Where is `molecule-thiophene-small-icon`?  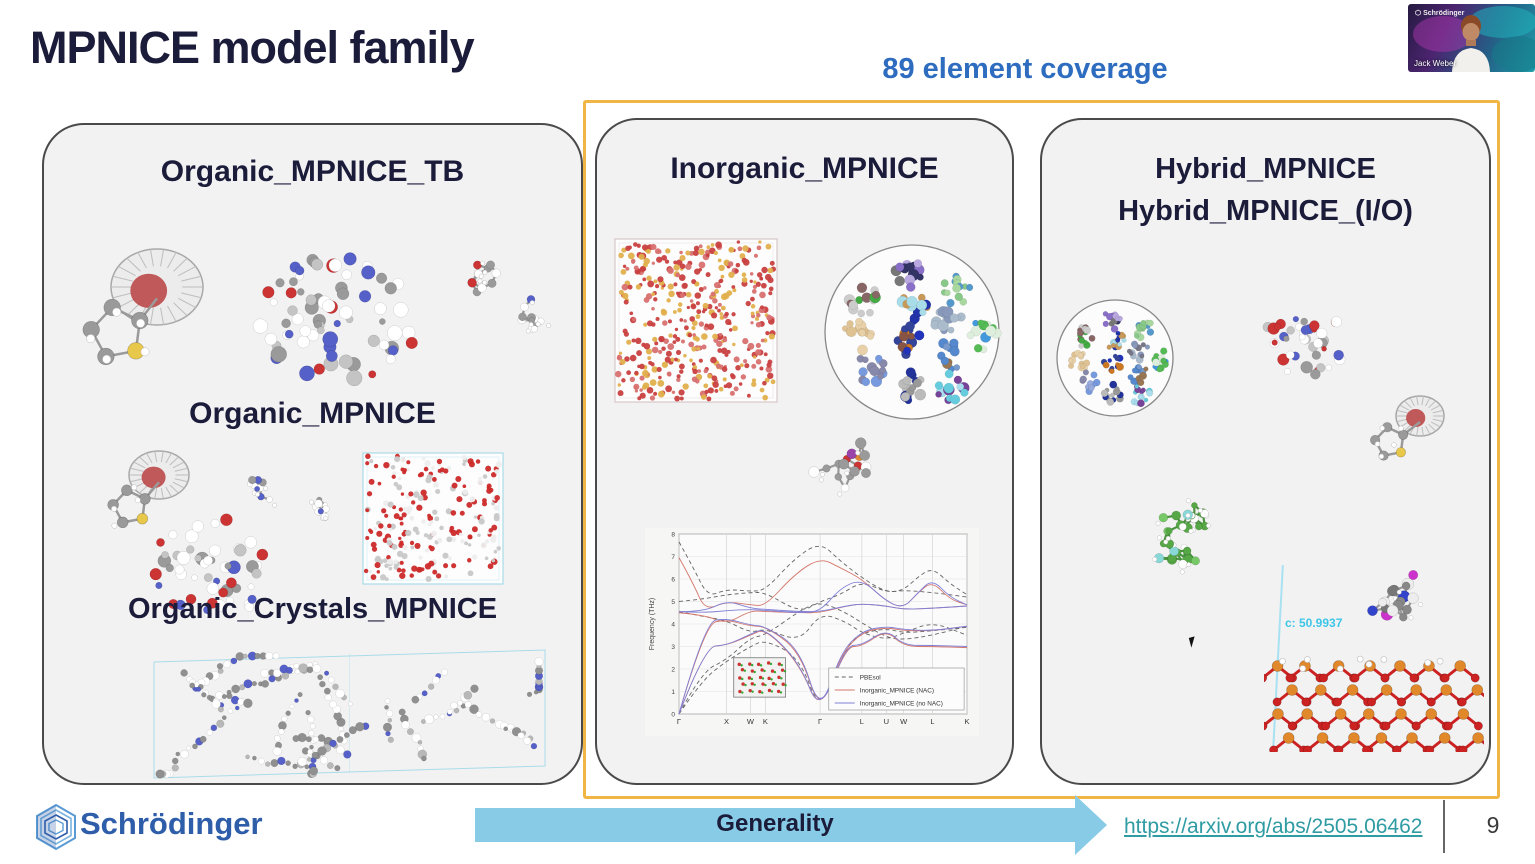 molecule-thiophene-small-icon is located at coordinates (148, 489).